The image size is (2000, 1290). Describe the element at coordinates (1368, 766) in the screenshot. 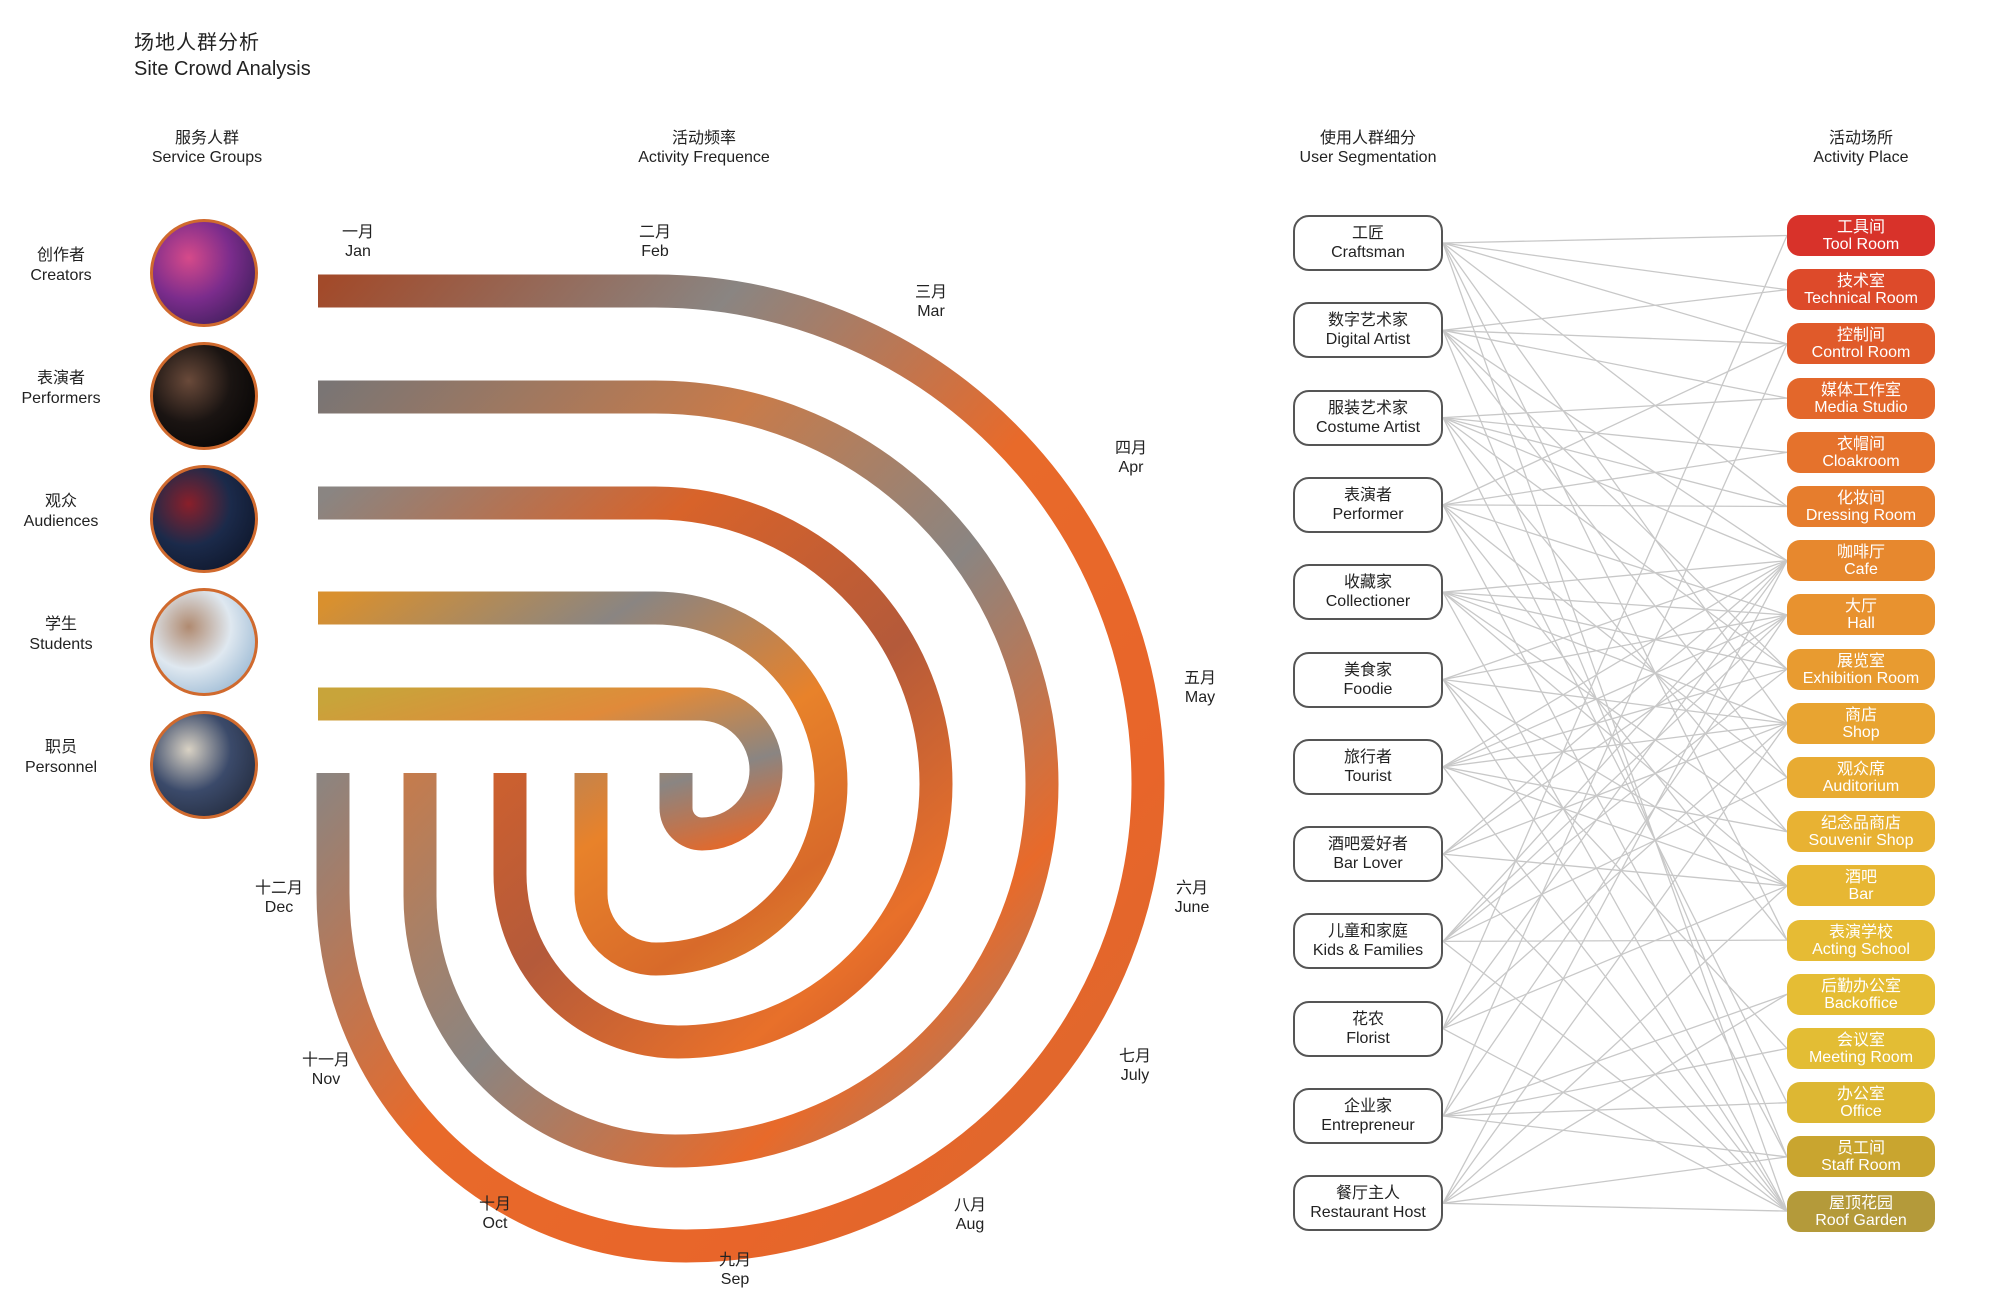

I see `segment-tourist: 旅行者 Tourist` at that location.